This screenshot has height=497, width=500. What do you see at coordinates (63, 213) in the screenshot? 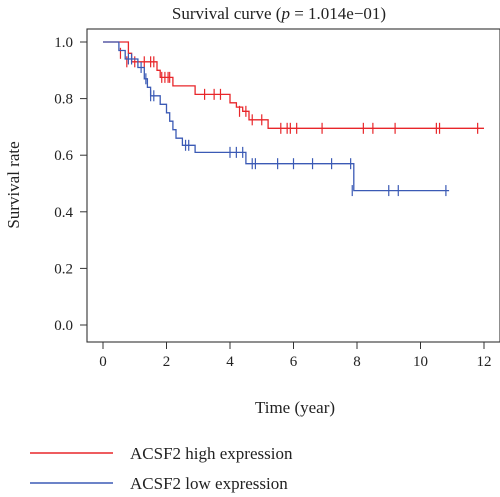
I see `y-tick-label: 0.4` at bounding box center [63, 213].